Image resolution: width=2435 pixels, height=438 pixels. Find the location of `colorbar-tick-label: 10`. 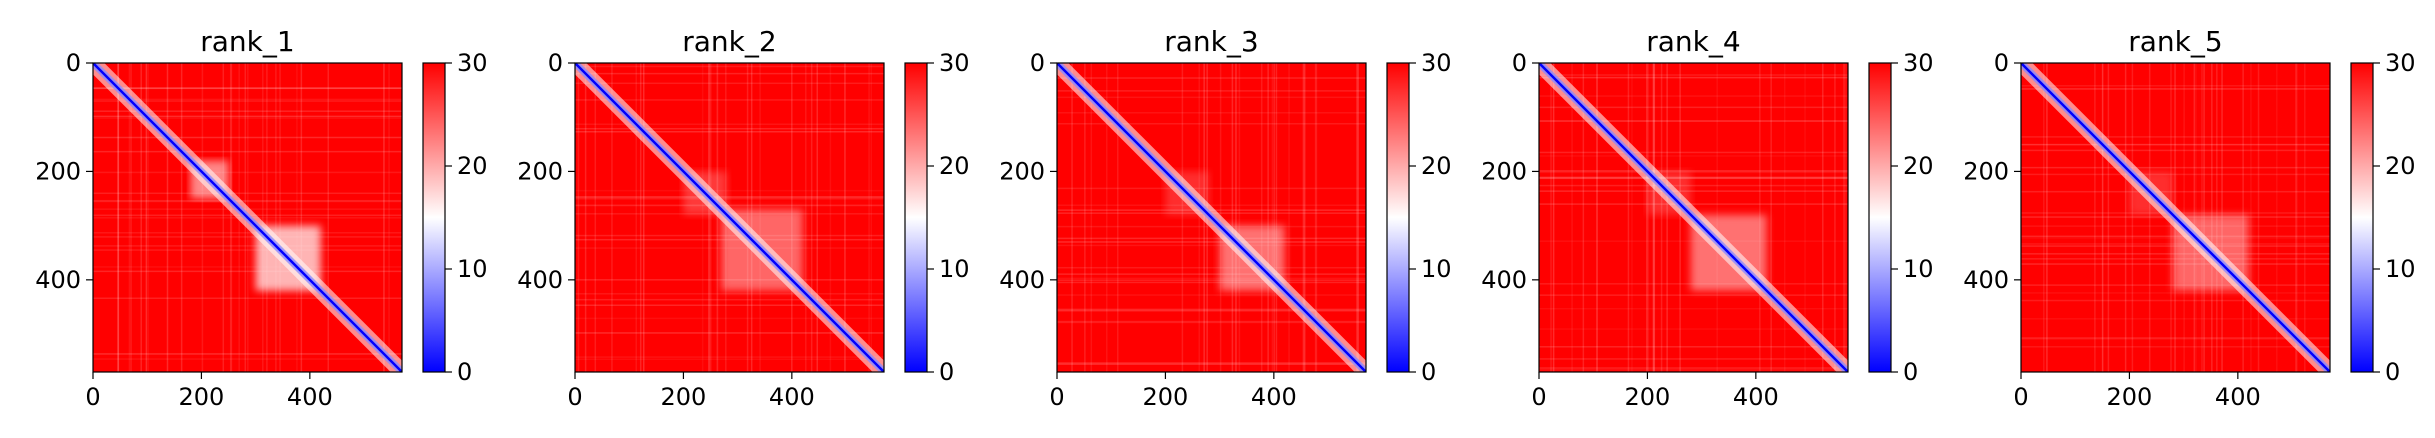

colorbar-tick-label: 10 is located at coordinates (2400, 269).